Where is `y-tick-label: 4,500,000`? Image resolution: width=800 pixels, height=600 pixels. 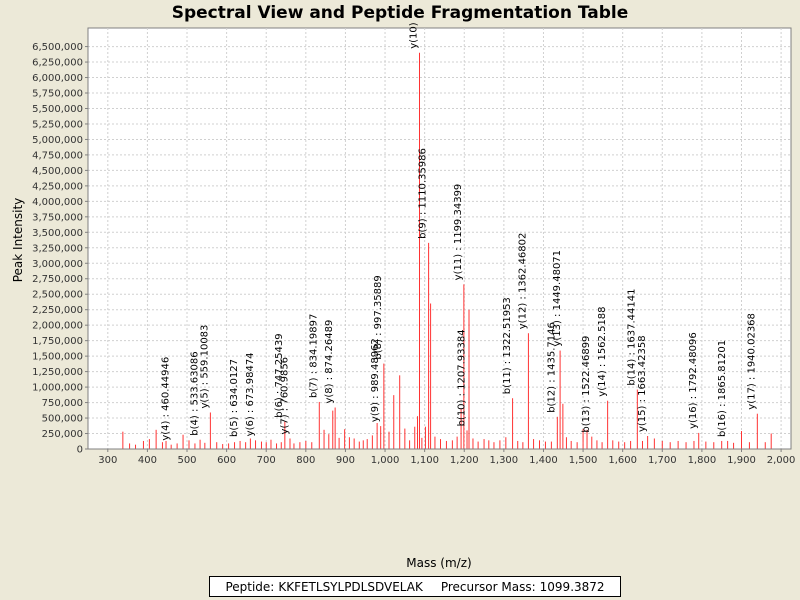 y-tick-label: 4,500,000 is located at coordinates (57, 171).